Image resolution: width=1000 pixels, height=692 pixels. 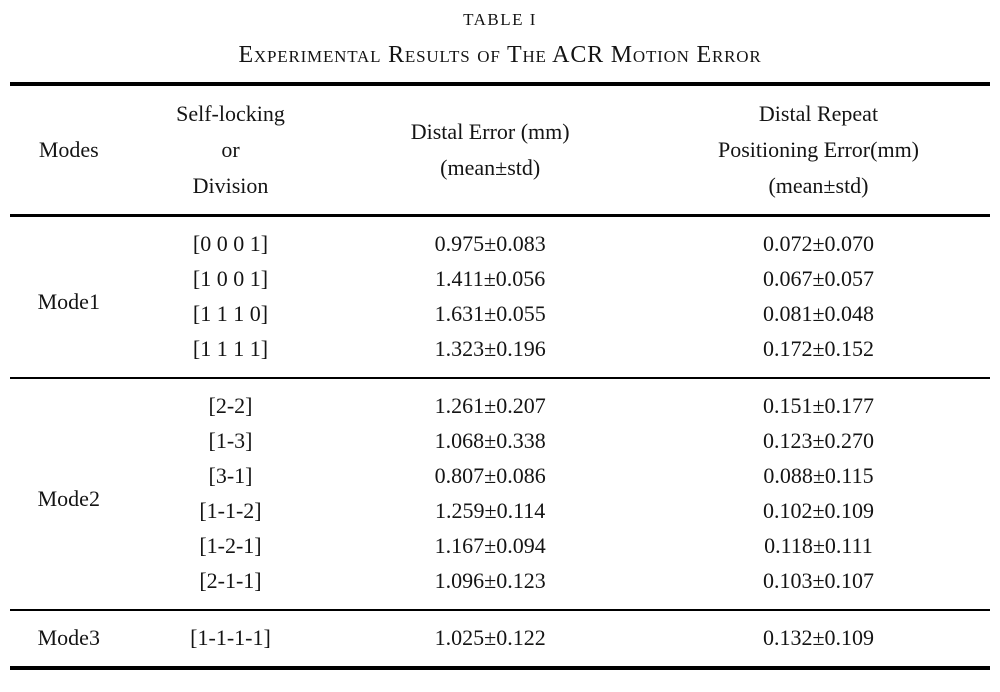 What do you see at coordinates (490, 580) in the screenshot?
I see `distal-error-cell: 1.096±0.123` at bounding box center [490, 580].